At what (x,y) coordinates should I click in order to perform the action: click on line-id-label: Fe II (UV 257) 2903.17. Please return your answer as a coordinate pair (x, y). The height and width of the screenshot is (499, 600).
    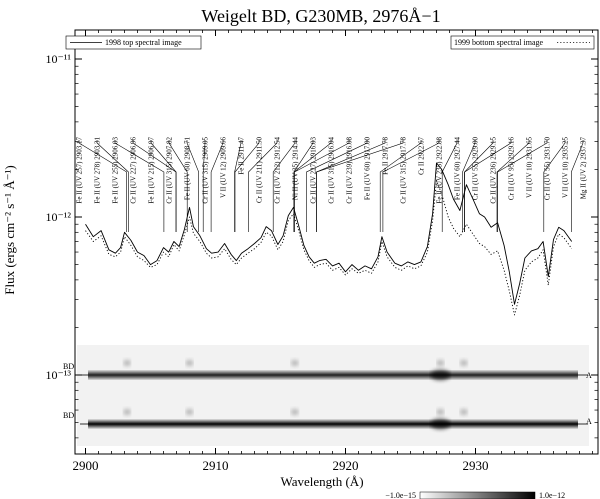
    Looking at the image, I should click on (80, 170).